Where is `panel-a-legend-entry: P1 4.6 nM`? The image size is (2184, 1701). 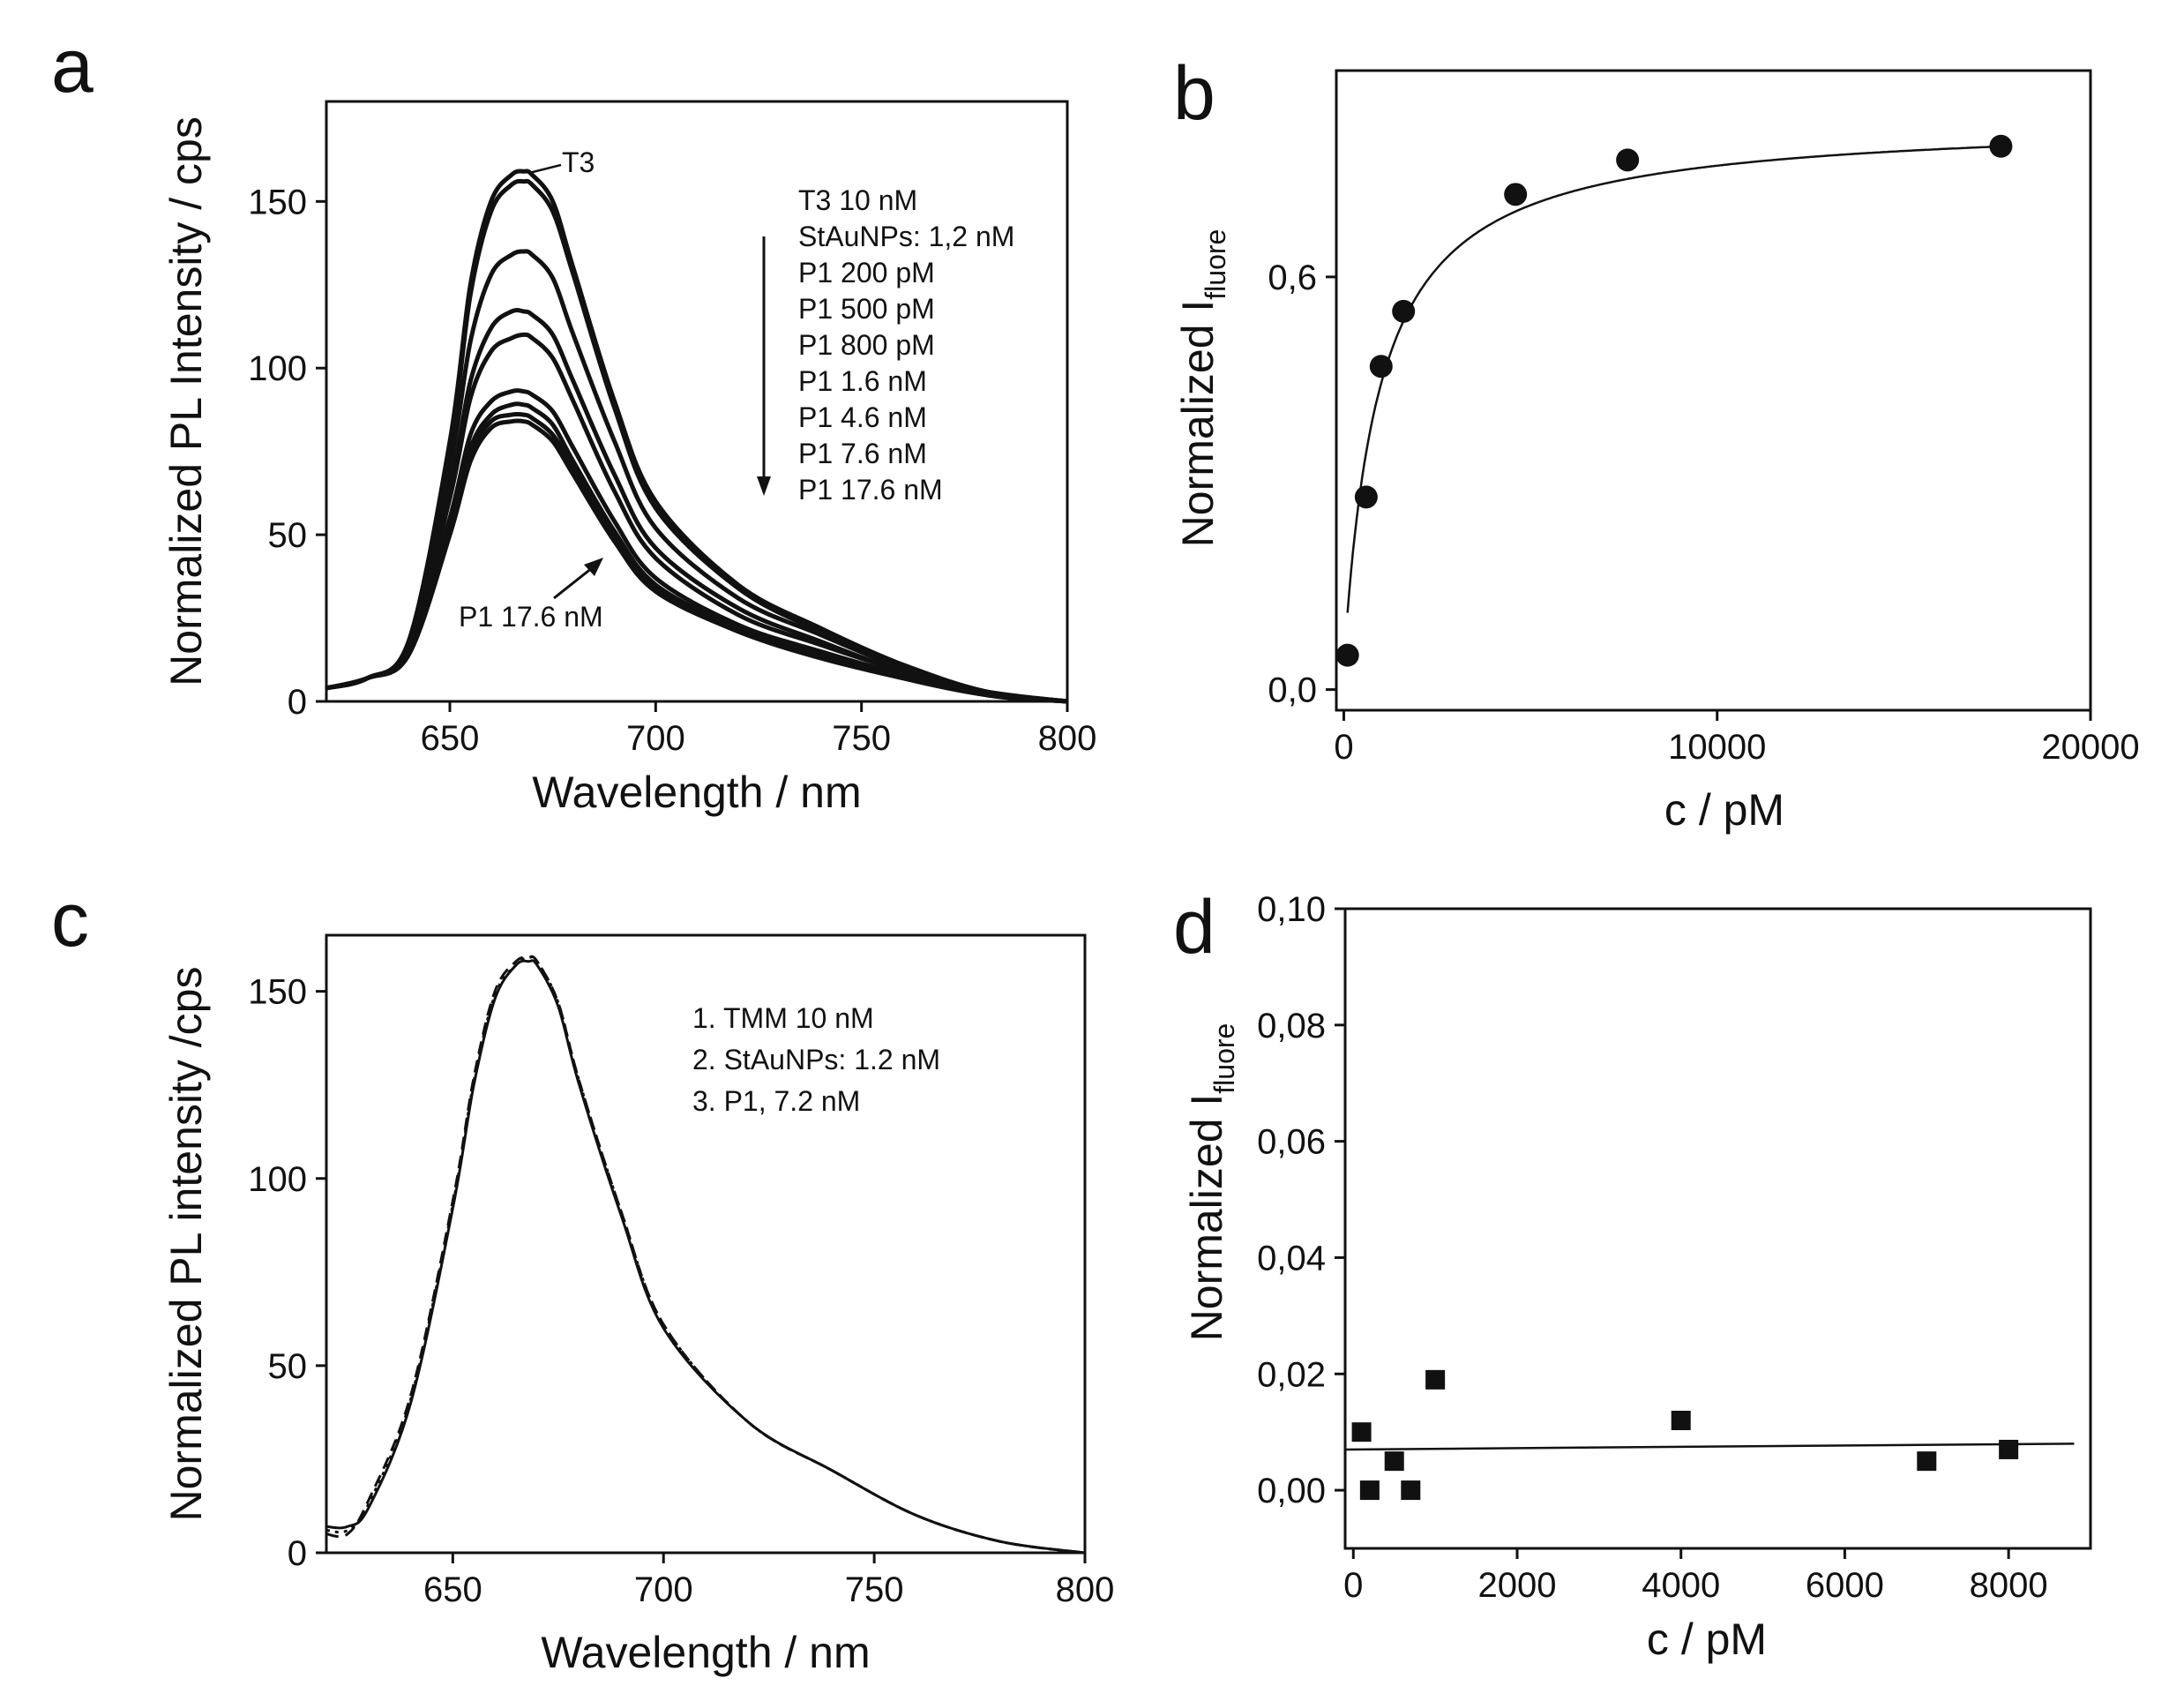 panel-a-legend-entry: P1 4.6 nM is located at coordinates (862, 417).